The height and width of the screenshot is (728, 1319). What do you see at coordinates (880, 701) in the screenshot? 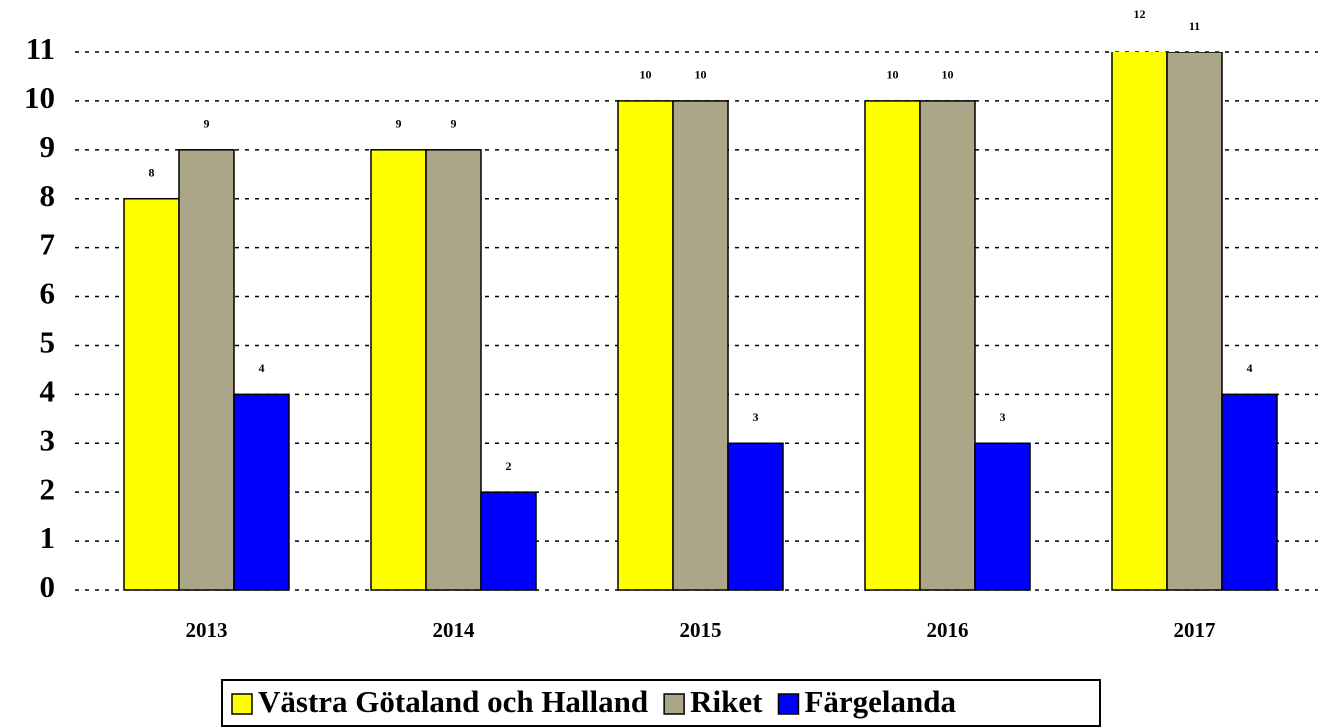
I see `legend-label: Färgelanda` at bounding box center [880, 701].